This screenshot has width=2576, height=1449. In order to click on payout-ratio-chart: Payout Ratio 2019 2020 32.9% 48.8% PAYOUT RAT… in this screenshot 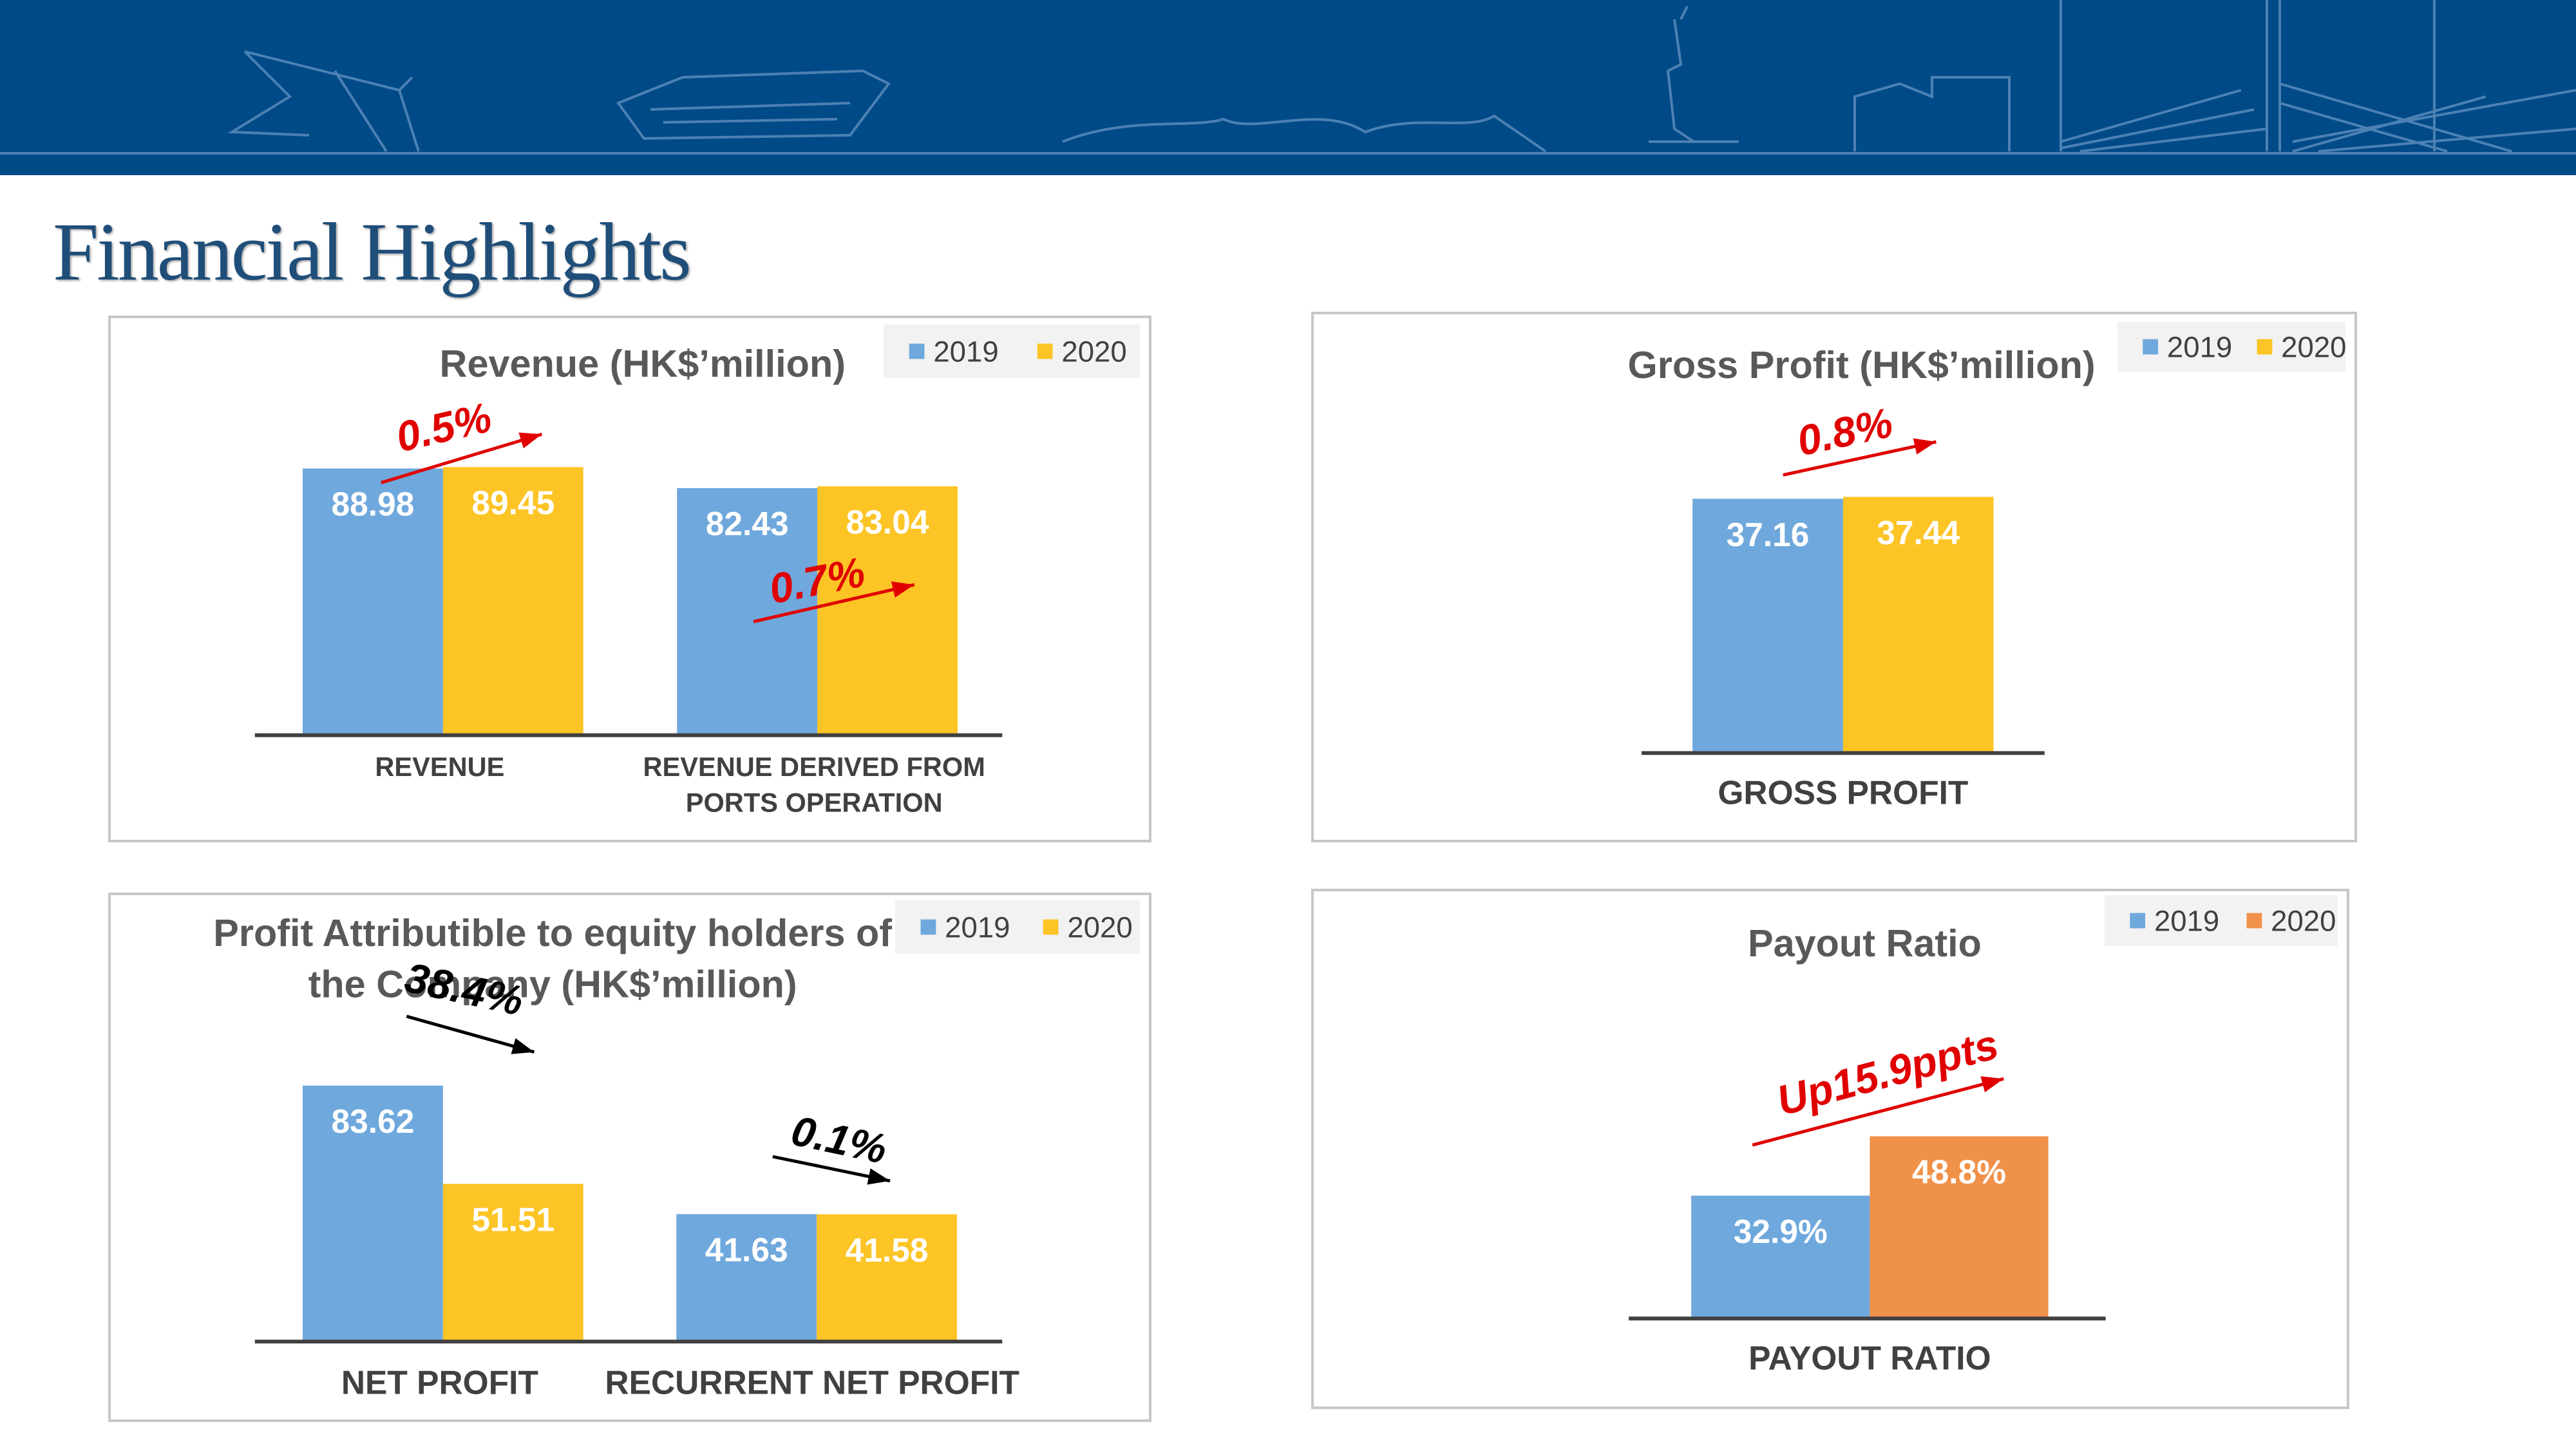, I will do `click(1983, 1136)`.